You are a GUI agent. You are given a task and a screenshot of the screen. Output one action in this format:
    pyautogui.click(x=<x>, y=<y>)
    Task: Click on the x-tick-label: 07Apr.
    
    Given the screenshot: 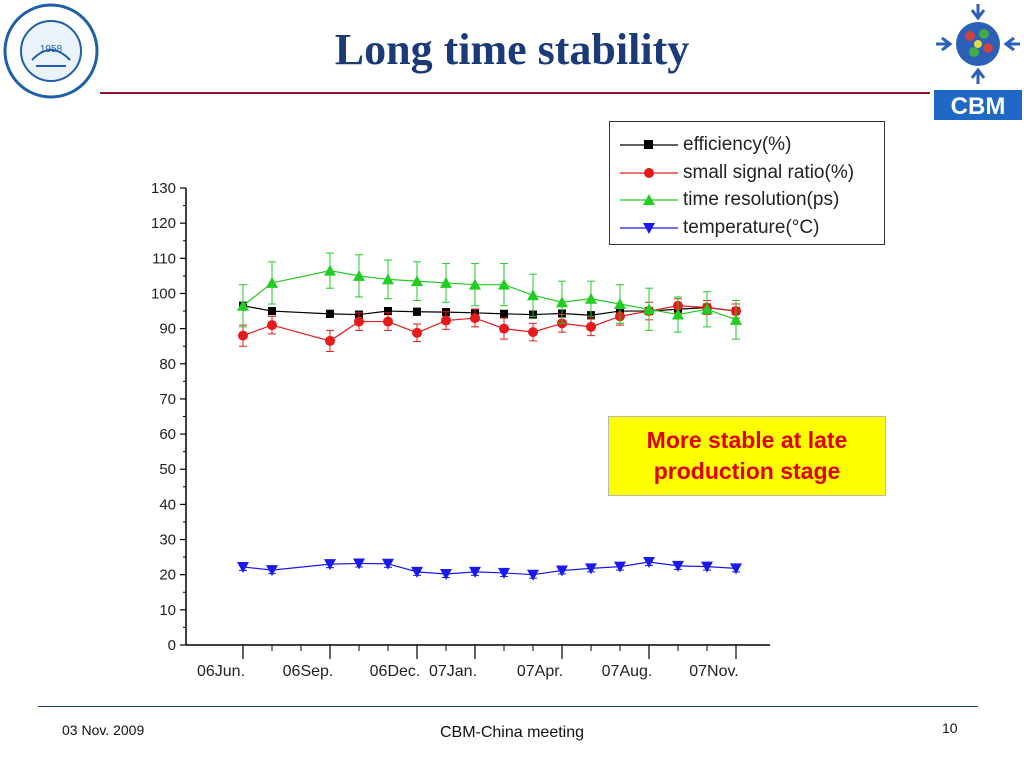 What is the action you would take?
    pyautogui.click(x=540, y=671)
    